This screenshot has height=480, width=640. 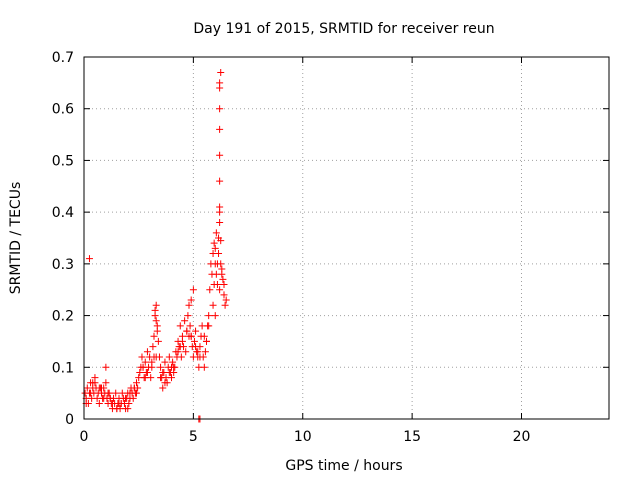 What do you see at coordinates (303, 437) in the screenshot?
I see `x-tick-label: 10` at bounding box center [303, 437].